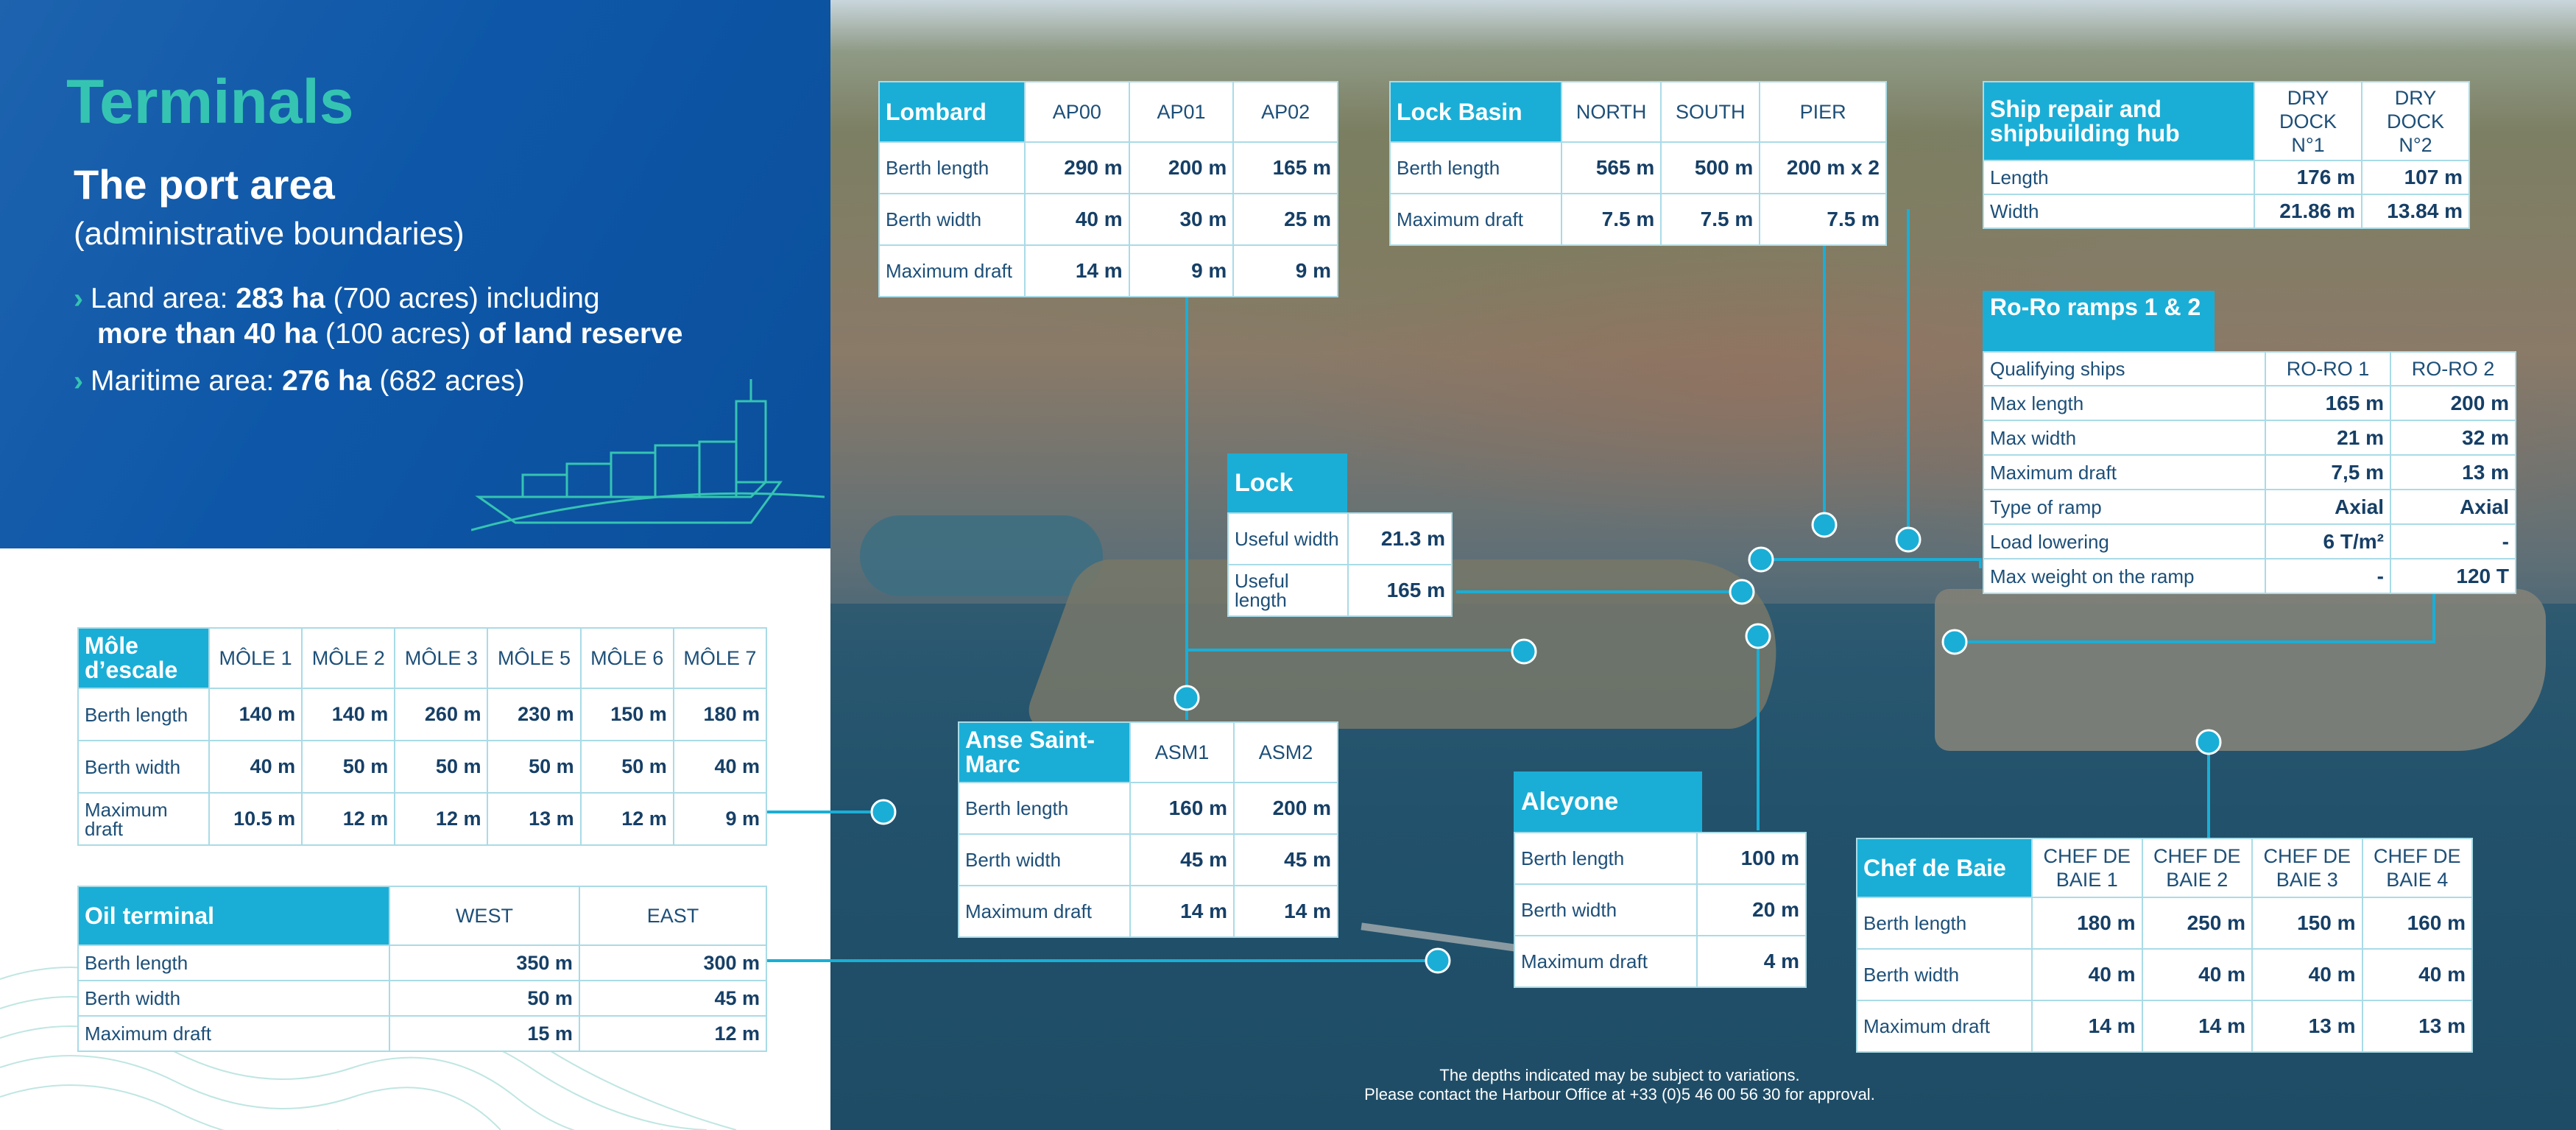 The width and height of the screenshot is (2576, 1130). What do you see at coordinates (1751, 859) in the screenshot?
I see `cell-value: 100 m` at bounding box center [1751, 859].